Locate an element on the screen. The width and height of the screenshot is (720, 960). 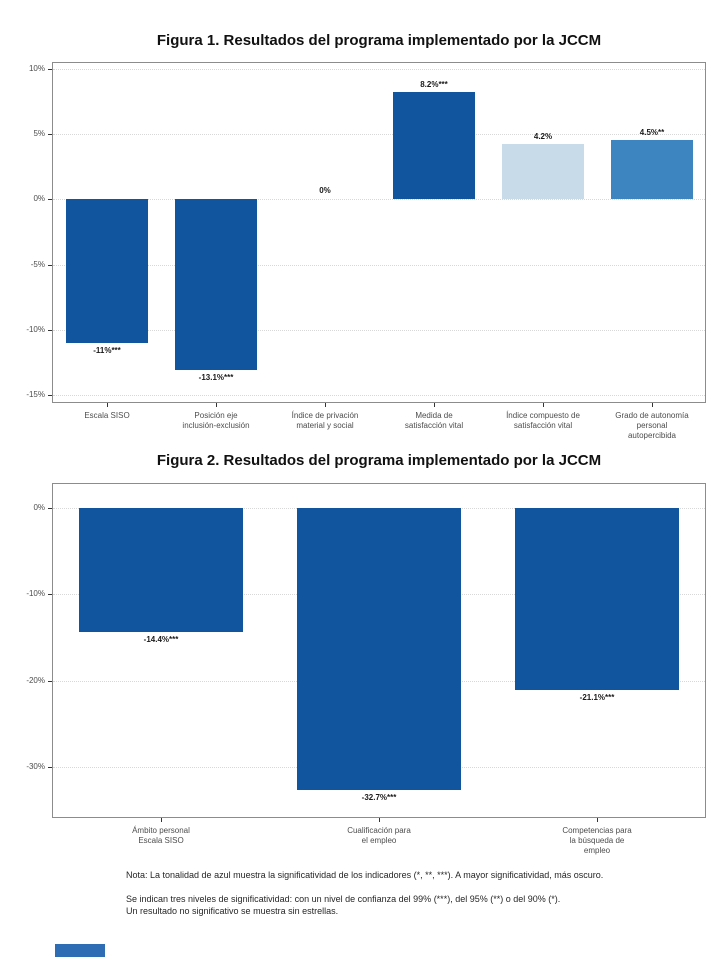
figure-2-y-tick-label: -10% is located at coordinates (35, 593).